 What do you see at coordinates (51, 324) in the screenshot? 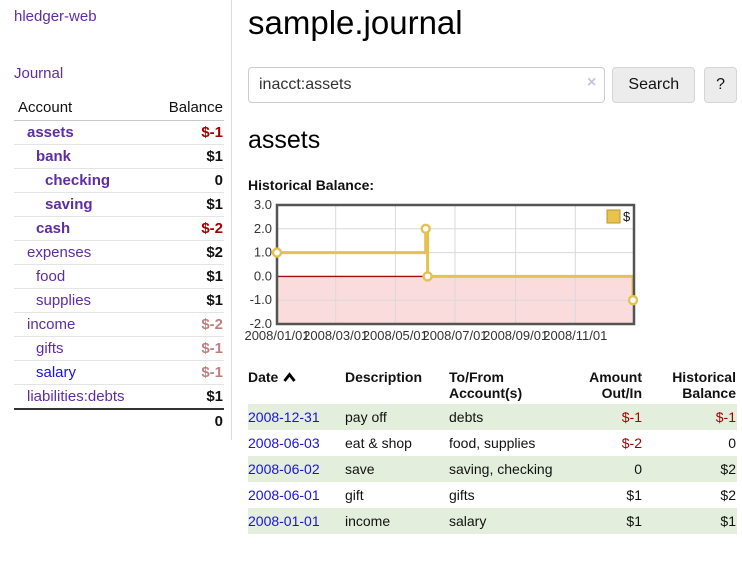
I see `account-link: income` at bounding box center [51, 324].